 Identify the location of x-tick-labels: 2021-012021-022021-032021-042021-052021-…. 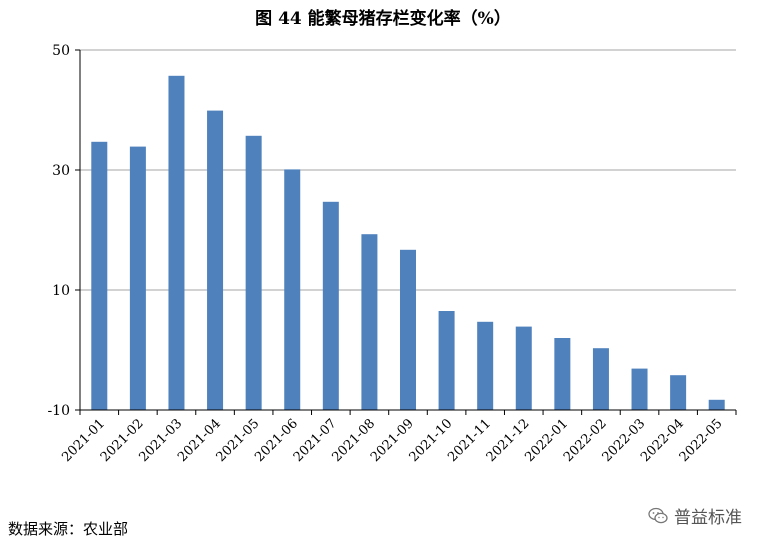
(392, 440).